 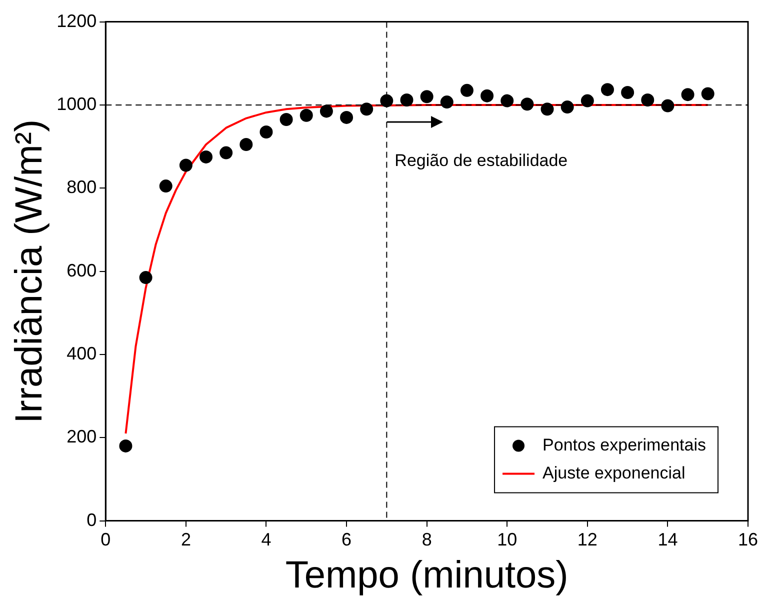 I want to click on x-tick-label: 10, so click(x=507, y=540).